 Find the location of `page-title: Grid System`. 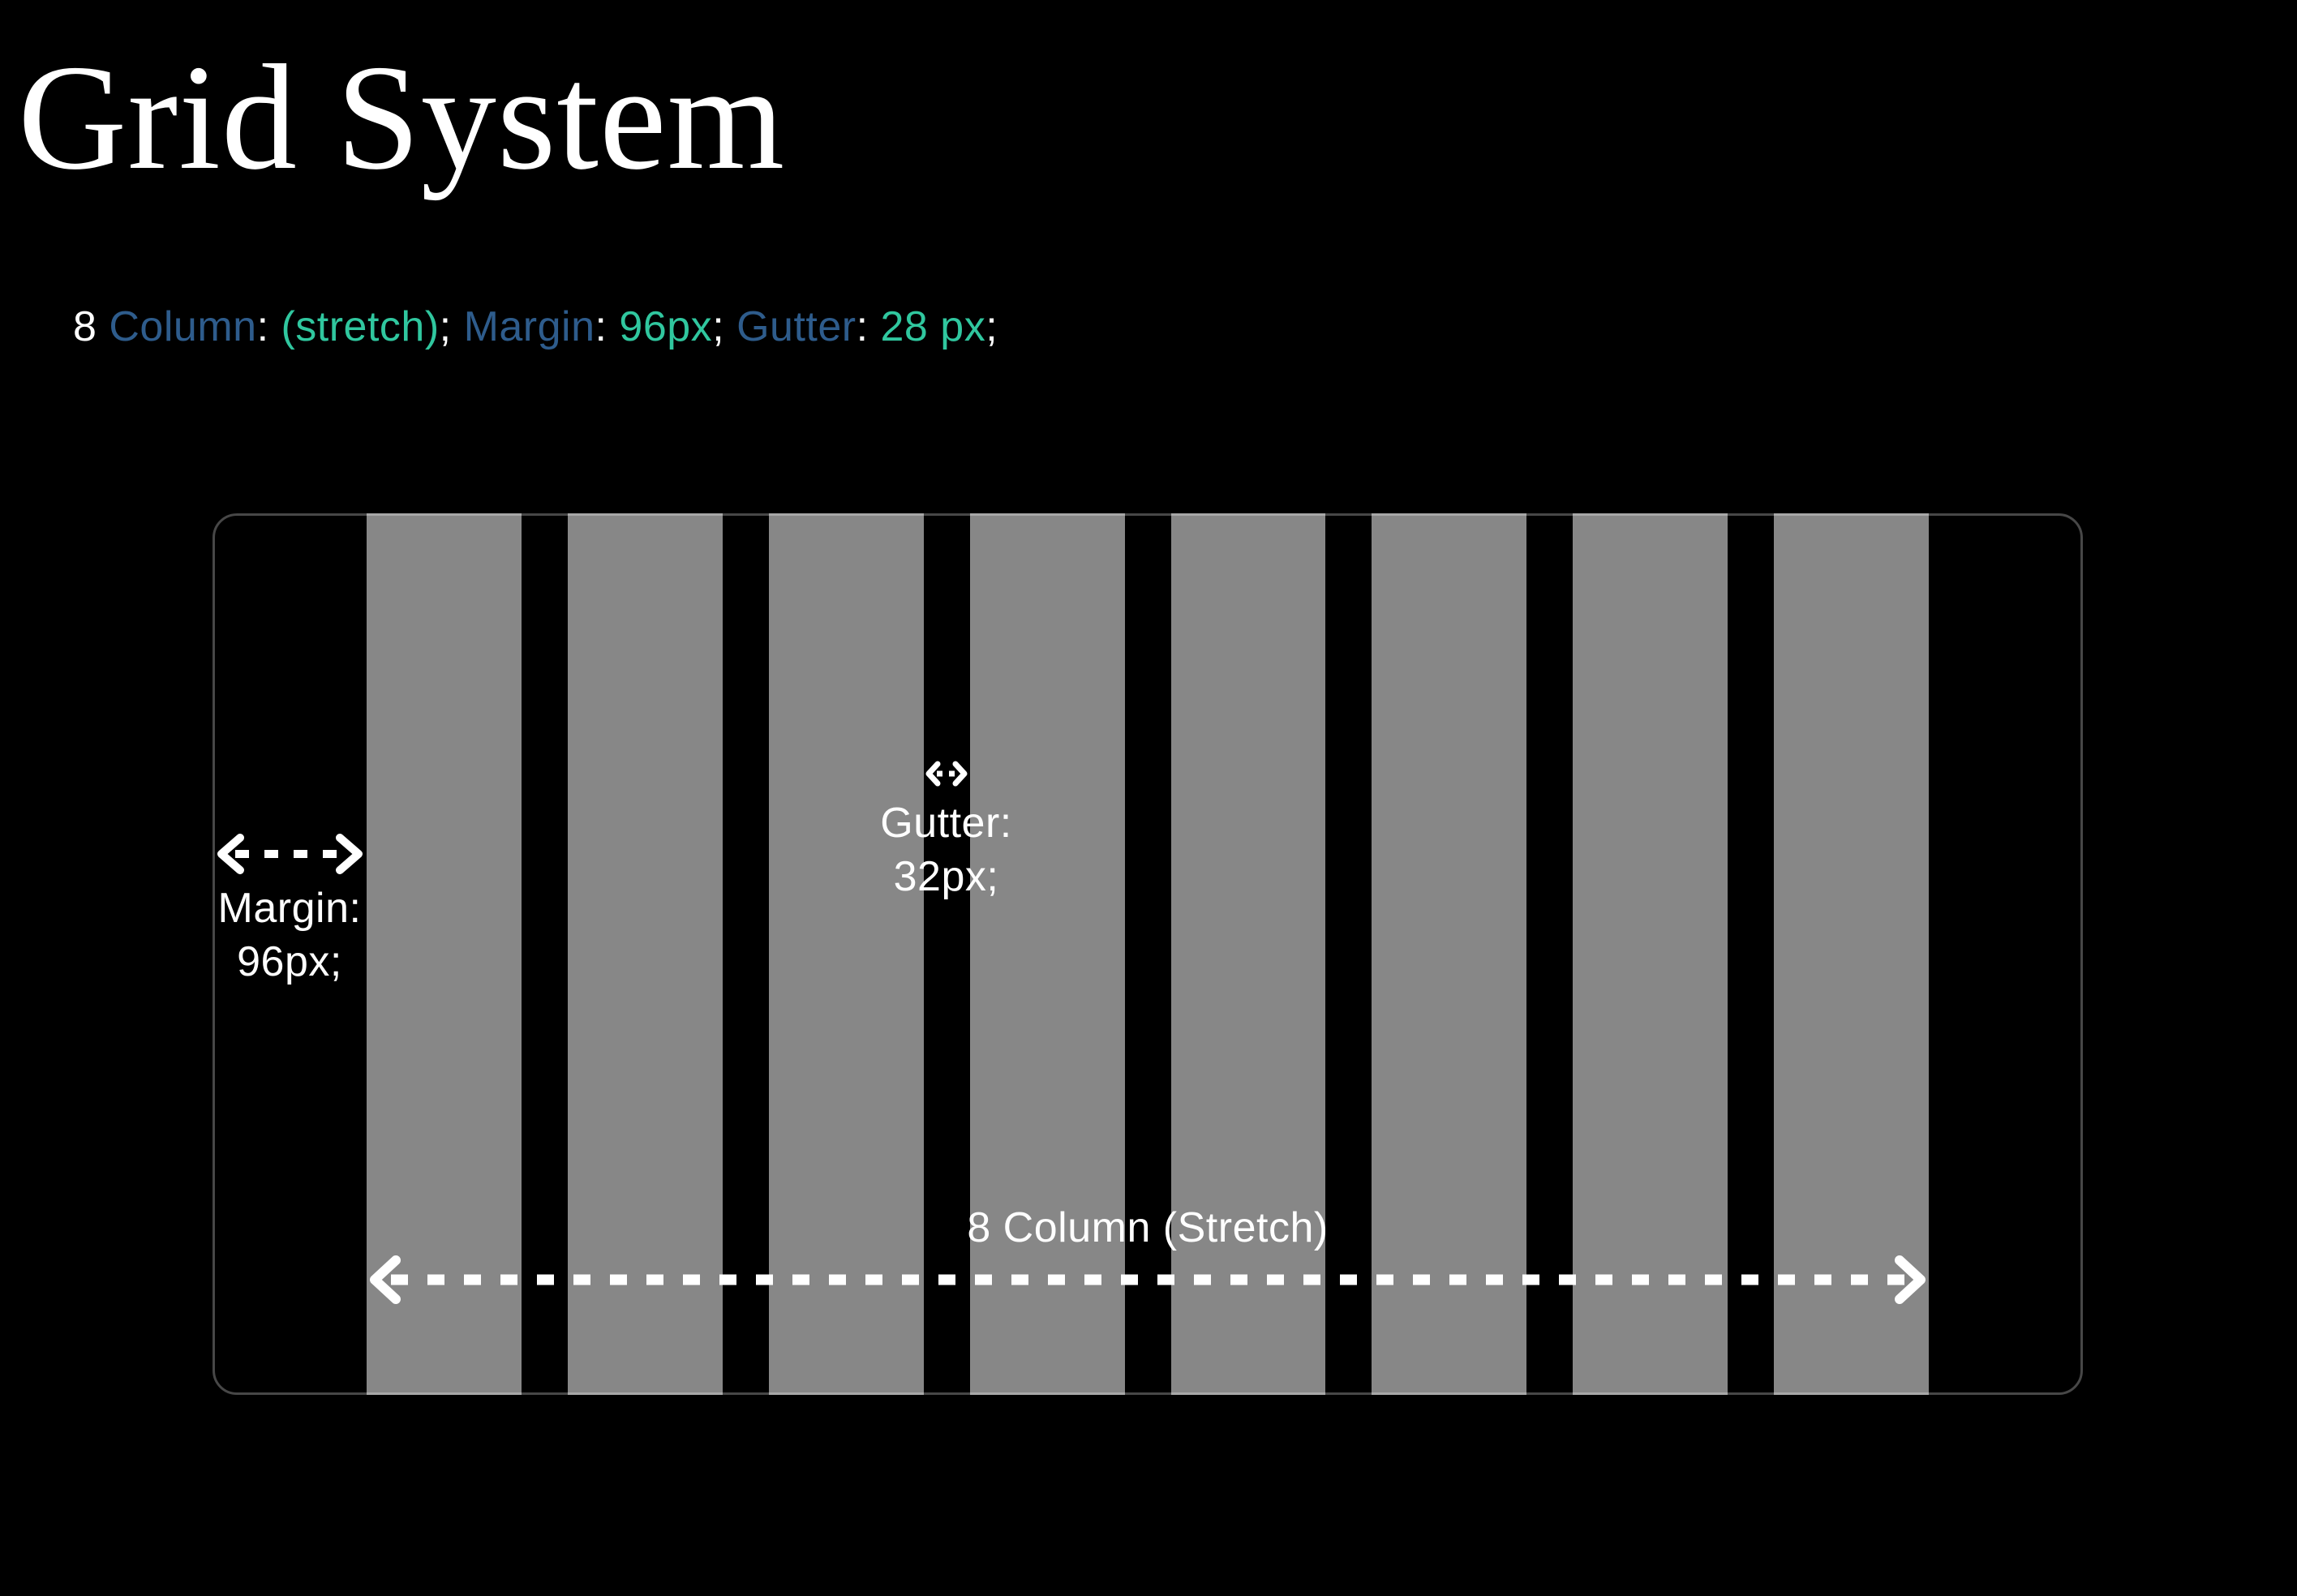

page-title: Grid System is located at coordinates (402, 117).